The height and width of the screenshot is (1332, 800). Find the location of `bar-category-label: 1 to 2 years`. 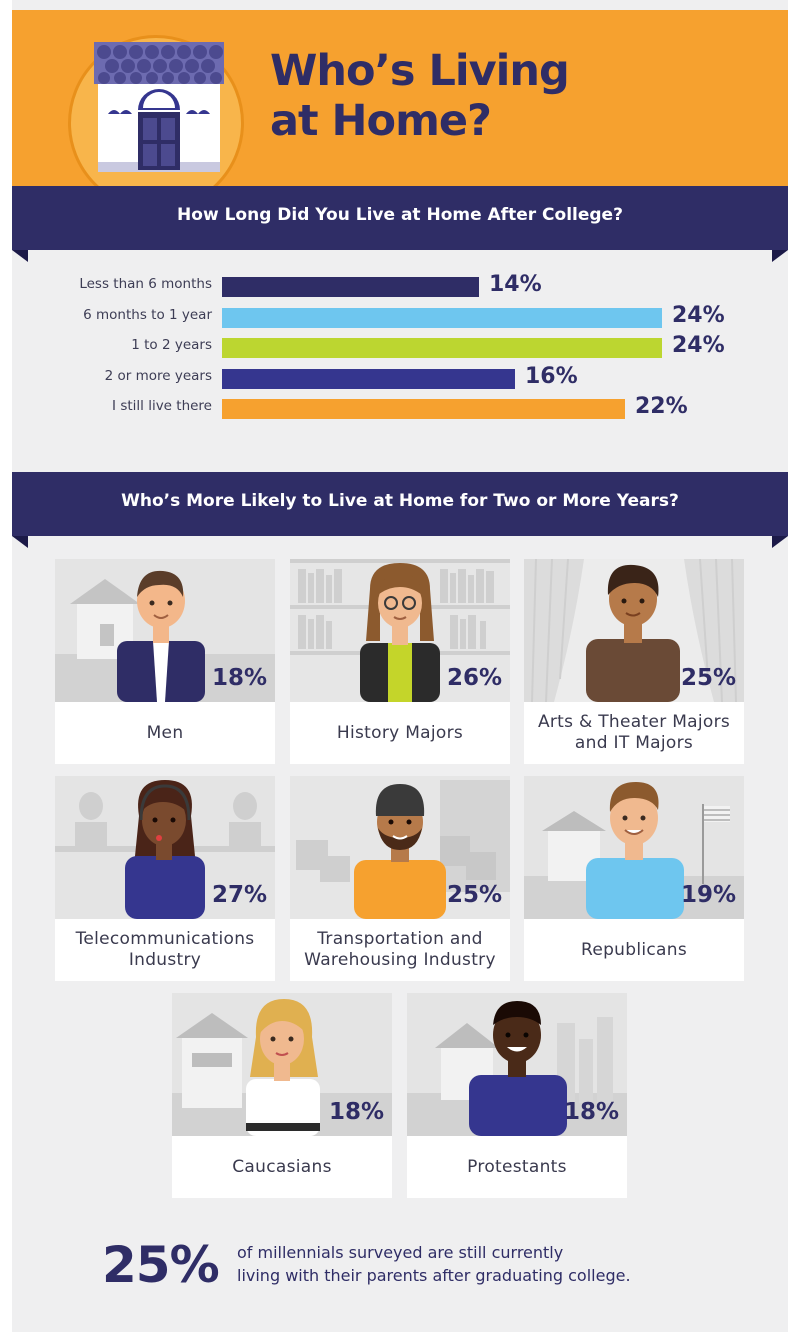

bar-category-label: 1 to 2 years is located at coordinates (171, 345).